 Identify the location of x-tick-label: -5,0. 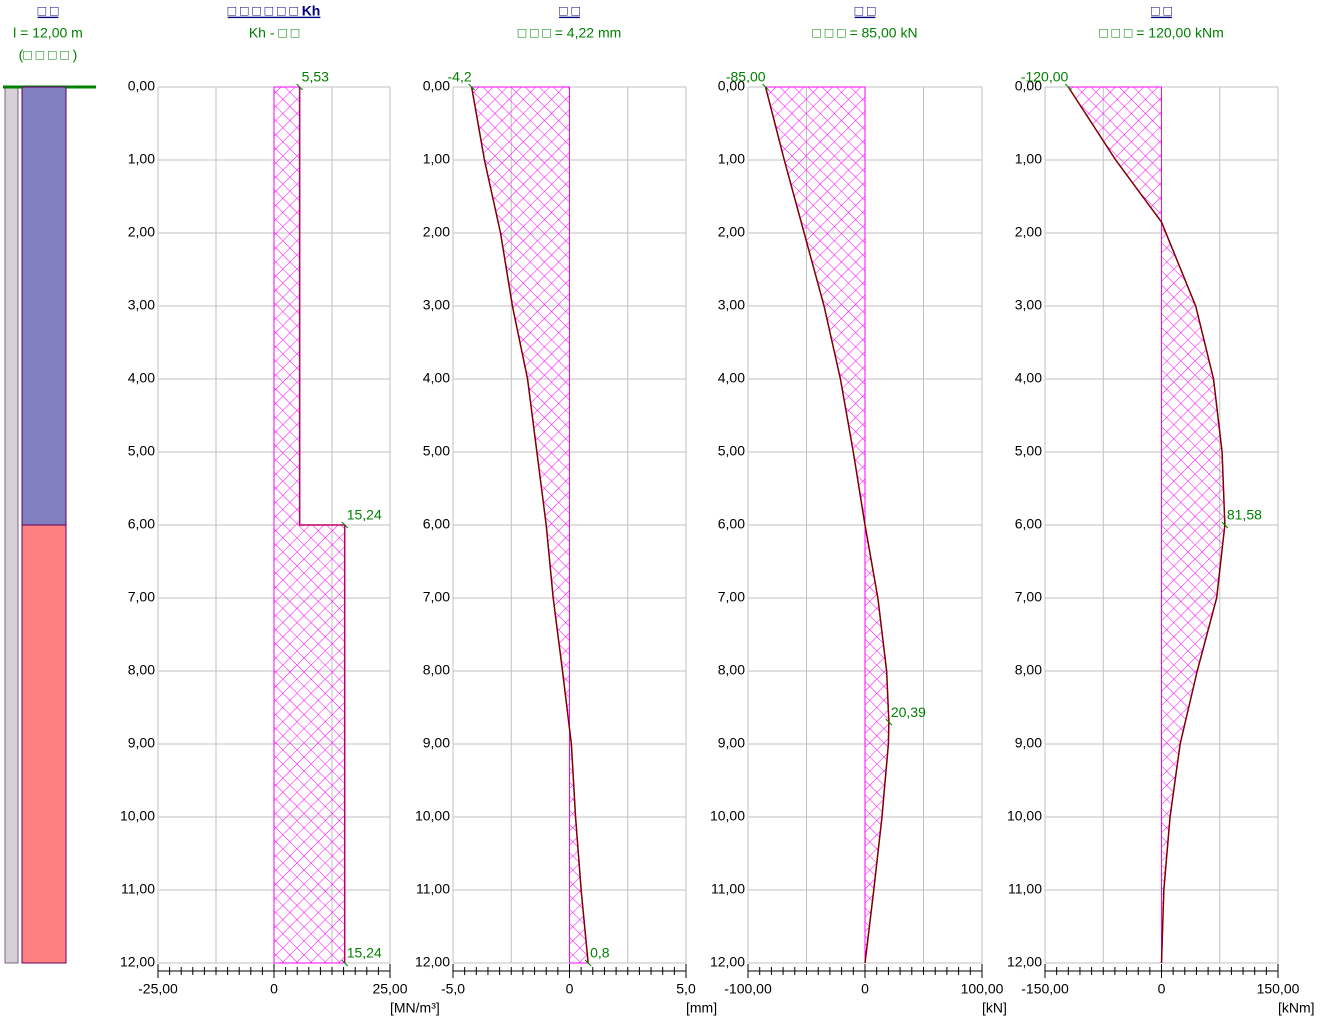
(453, 989).